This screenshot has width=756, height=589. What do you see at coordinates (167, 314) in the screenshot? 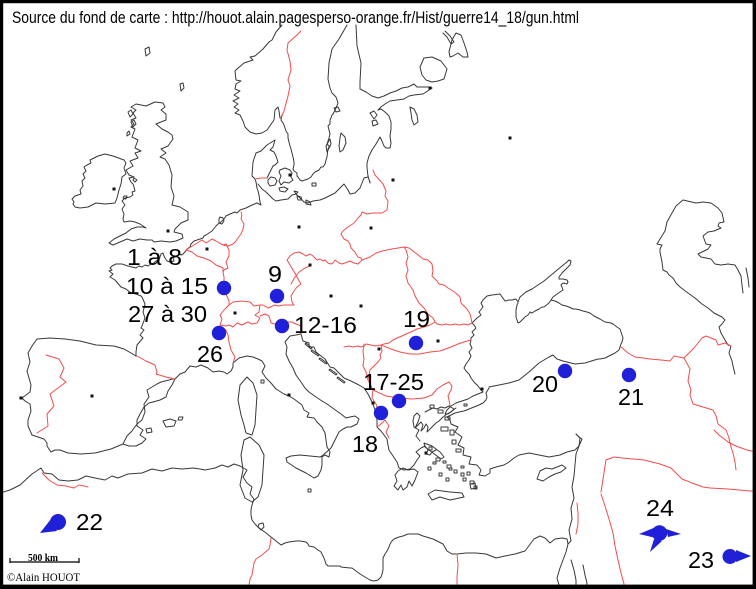
I see `svg-text: 27 à 30` at bounding box center [167, 314].